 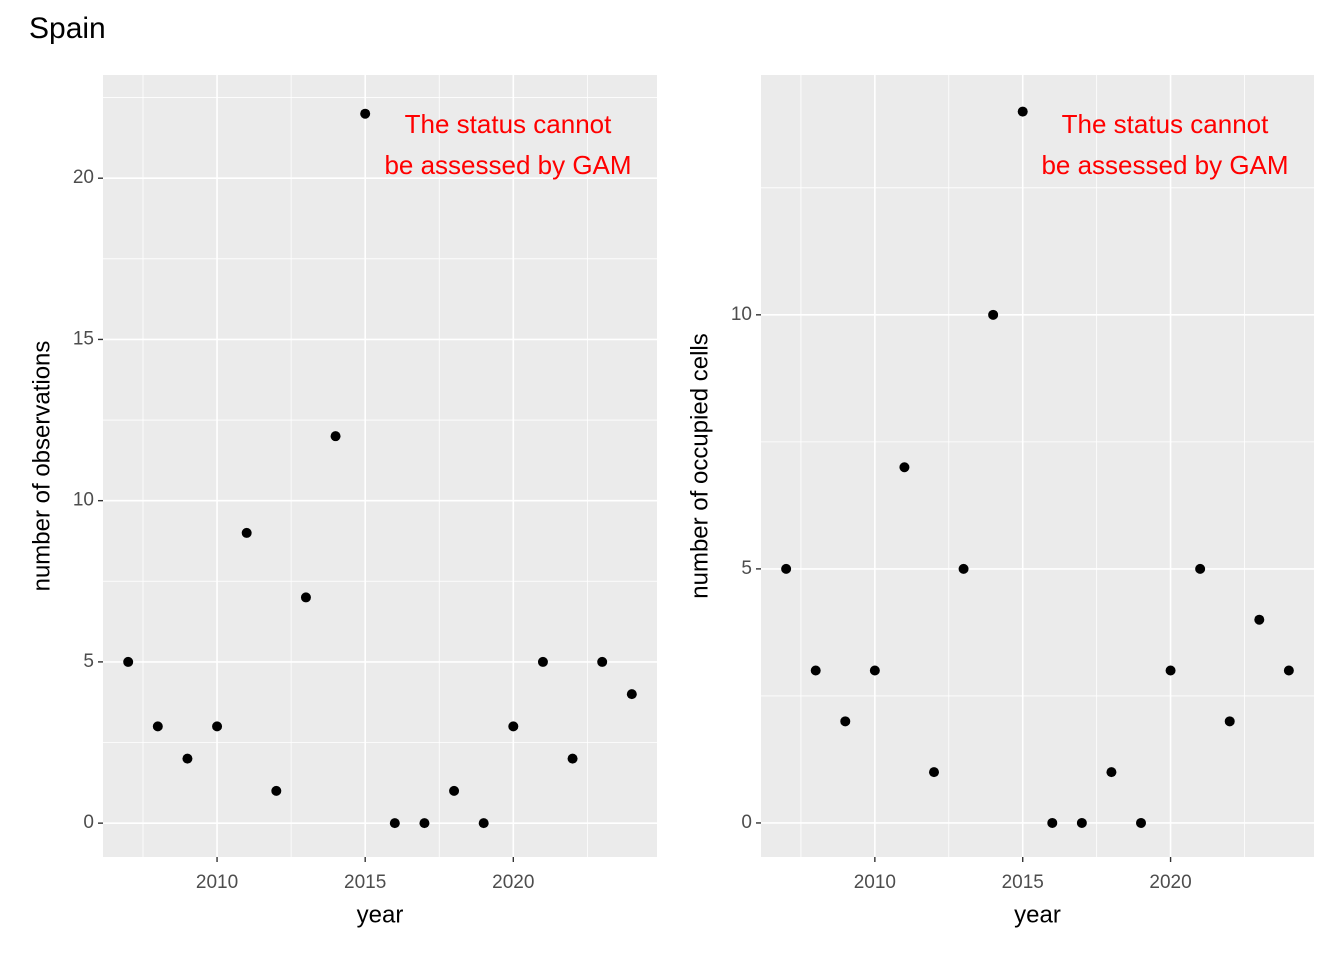 What do you see at coordinates (67, 28) in the screenshot?
I see `page-title: Spain` at bounding box center [67, 28].